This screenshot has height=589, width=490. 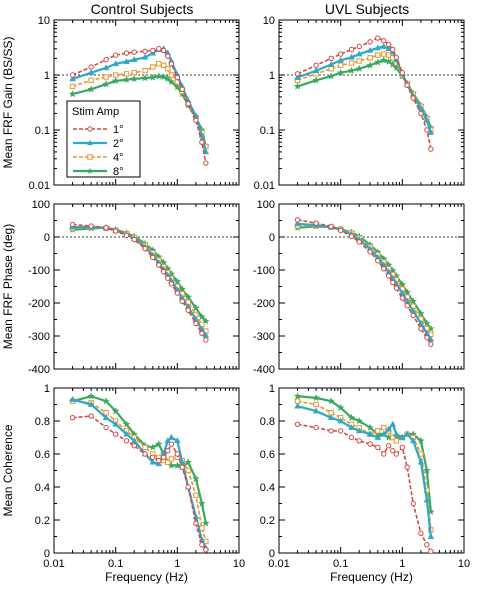 What do you see at coordinates (464, 564) in the screenshot?
I see `x-tick-label: 10` at bounding box center [464, 564].